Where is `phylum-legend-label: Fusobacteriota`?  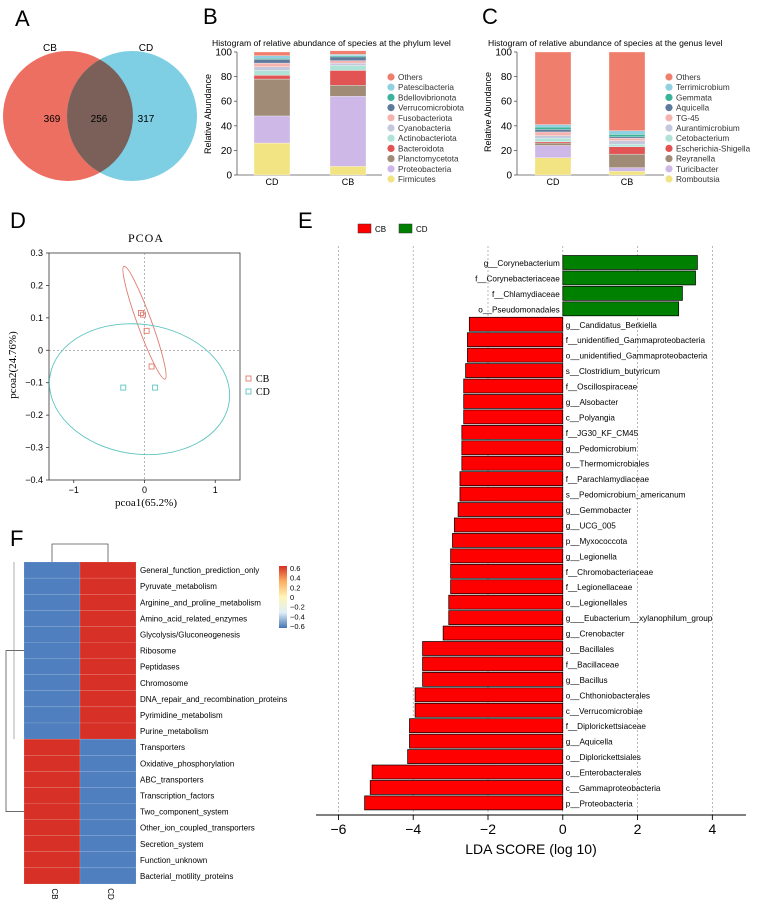
phylum-legend-label: Fusobacteriota is located at coordinates (425, 118).